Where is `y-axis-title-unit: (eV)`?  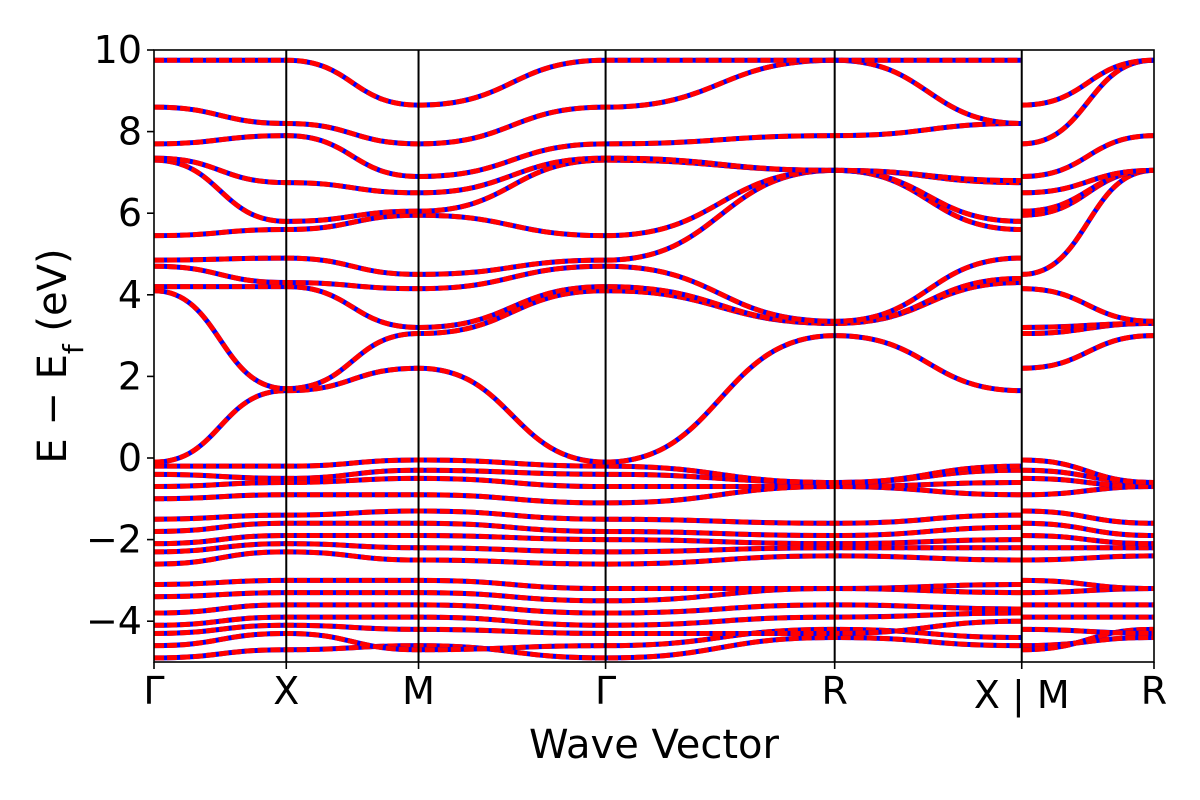 y-axis-title-unit: (eV) is located at coordinates (53, 296).